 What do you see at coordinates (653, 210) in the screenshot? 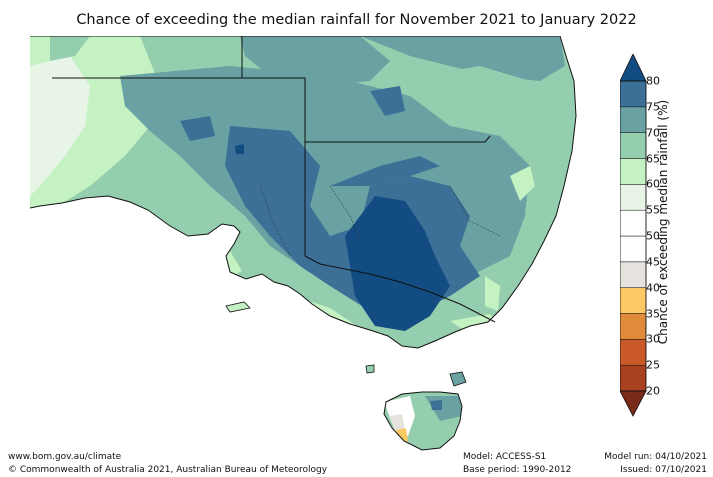
I see `colorbar-tick-label: 55` at bounding box center [653, 210].